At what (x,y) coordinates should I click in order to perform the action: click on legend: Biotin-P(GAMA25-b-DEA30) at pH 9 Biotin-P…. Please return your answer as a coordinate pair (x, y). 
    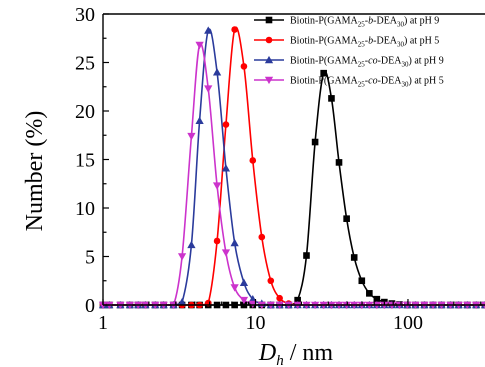
    Looking at the image, I should click on (349, 52).